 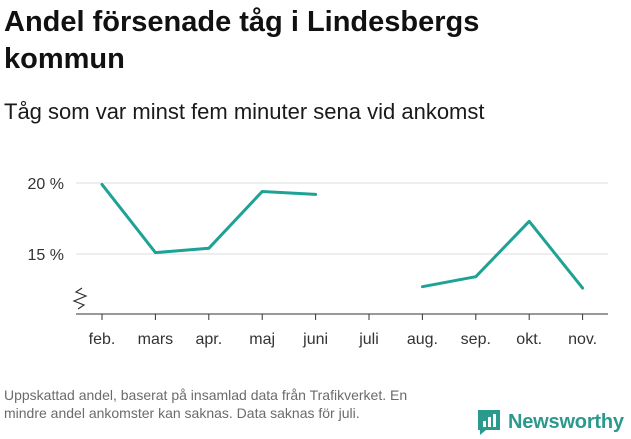 I want to click on x-tick-label: aug., so click(x=422, y=339).